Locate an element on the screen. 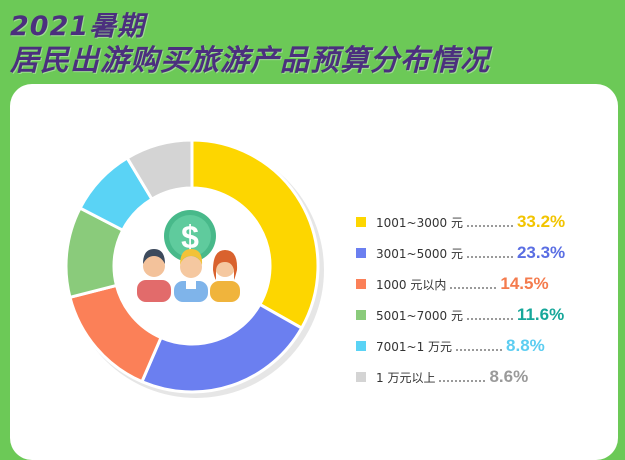 The height and width of the screenshot is (460, 625). dollar-coin-icon: $ is located at coordinates (190, 236).